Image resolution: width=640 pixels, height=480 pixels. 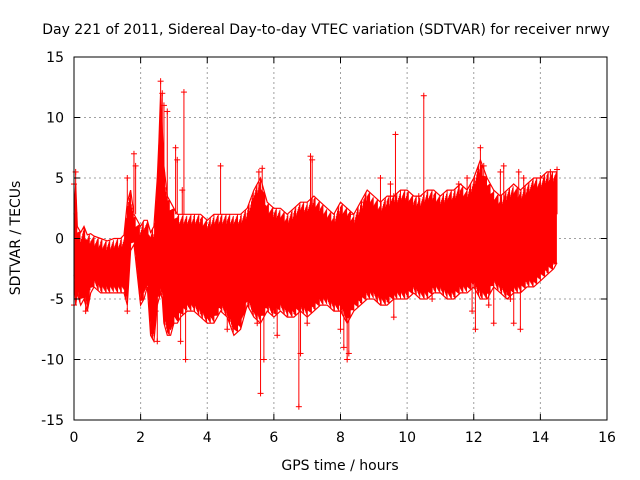 What do you see at coordinates (207, 438) in the screenshot?
I see `x-tick-label: 4` at bounding box center [207, 438].